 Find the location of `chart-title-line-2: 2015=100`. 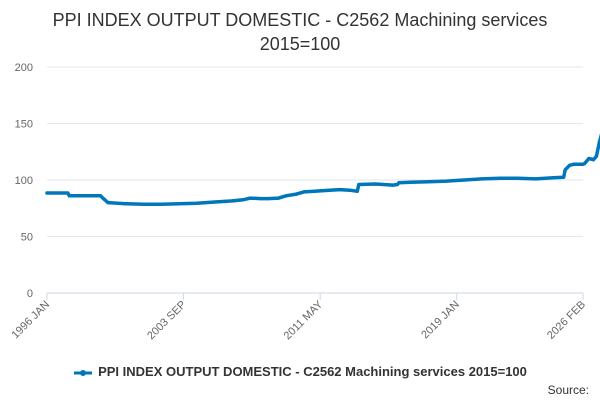

chart-title-line-2: 2015=100 is located at coordinates (300, 44).